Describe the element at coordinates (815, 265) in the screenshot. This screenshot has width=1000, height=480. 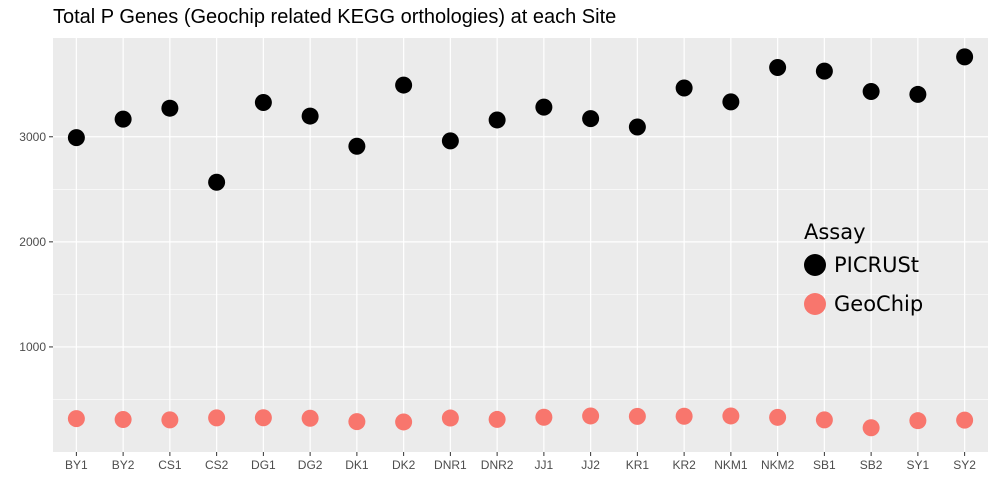
I see `legend-key-picrust` at that location.